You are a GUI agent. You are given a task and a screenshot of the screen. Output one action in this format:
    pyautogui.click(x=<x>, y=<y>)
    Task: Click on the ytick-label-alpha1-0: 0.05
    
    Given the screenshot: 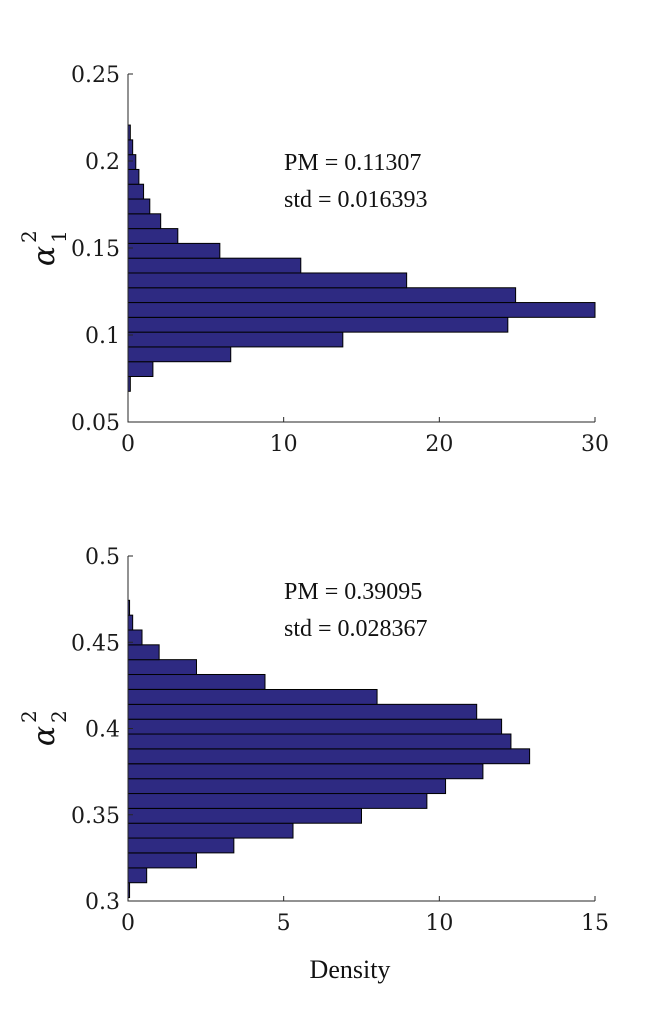 What is the action you would take?
    pyautogui.click(x=95, y=423)
    